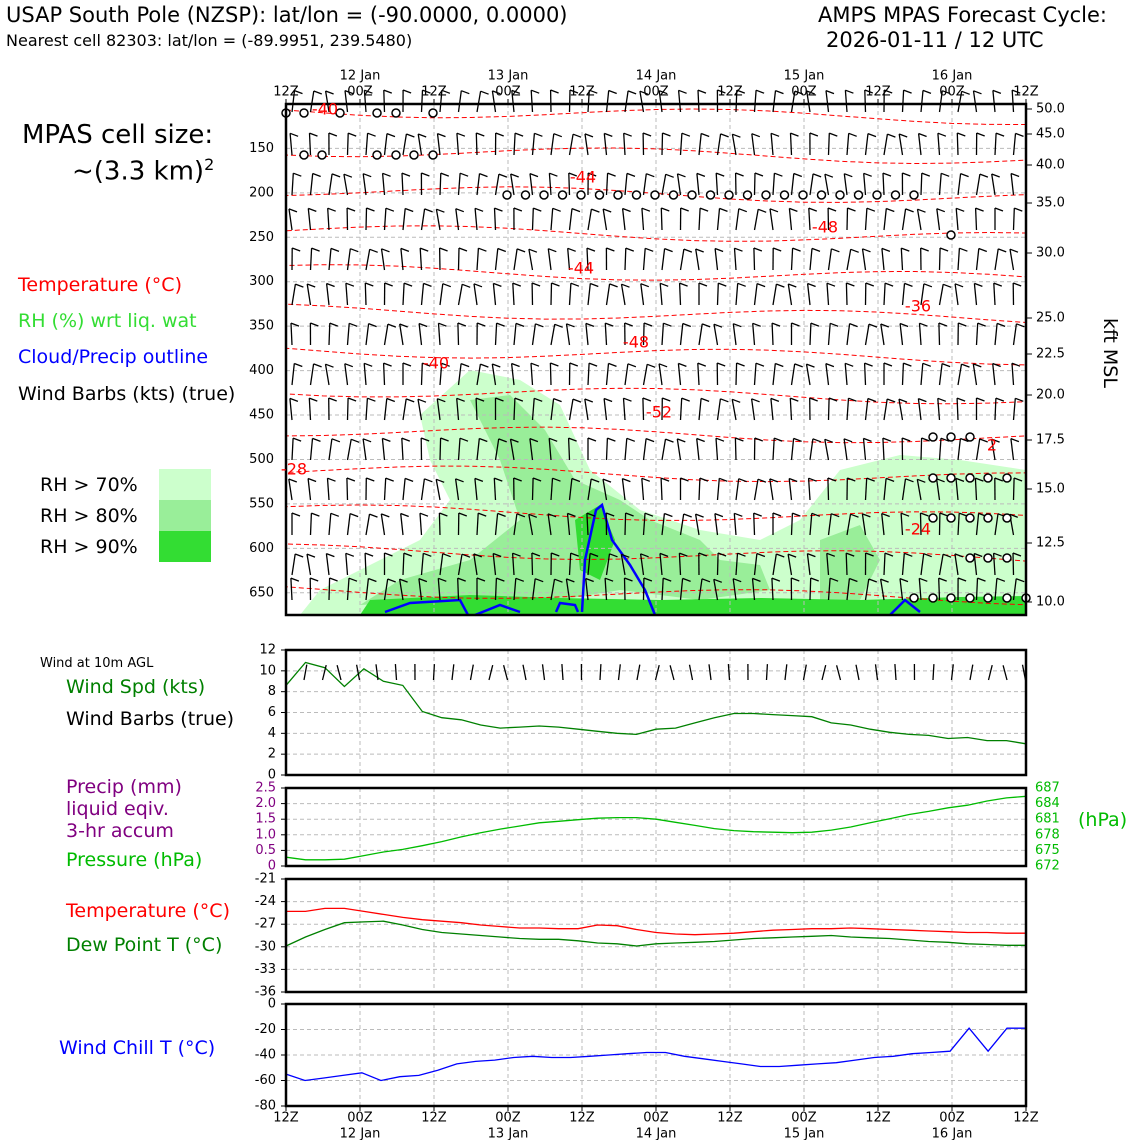  What do you see at coordinates (656, 552) in the screenshot?
I see `temperature-contour` at bounding box center [656, 552].